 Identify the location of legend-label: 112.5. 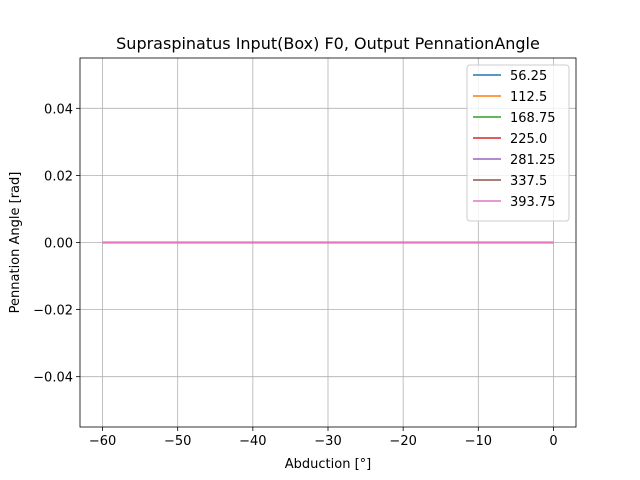
(528, 97).